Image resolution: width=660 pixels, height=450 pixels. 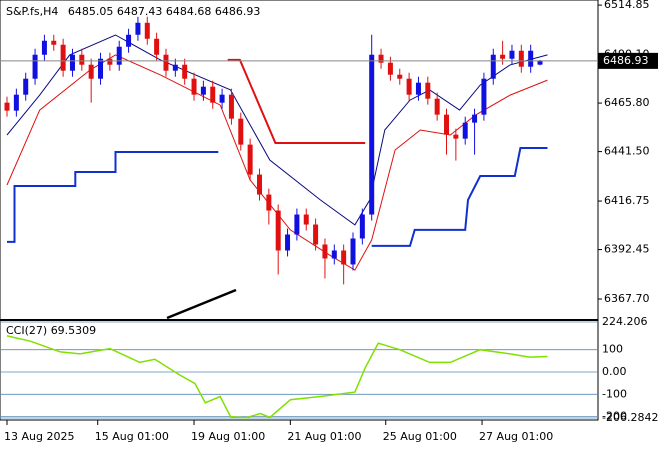 I want to click on indicator-line, so click(x=296, y=101).